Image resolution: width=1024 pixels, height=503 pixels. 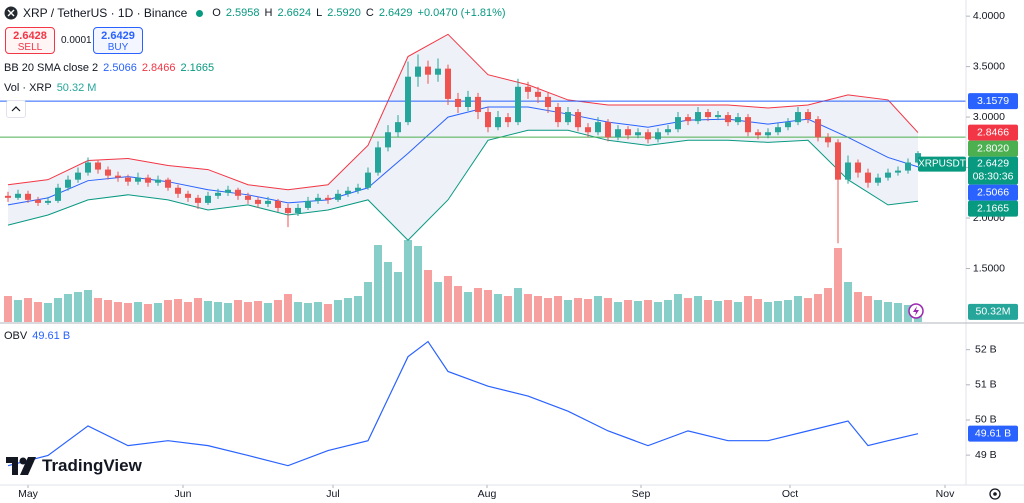 I want to click on y-tick-label: 3.0000, so click(x=989, y=117).